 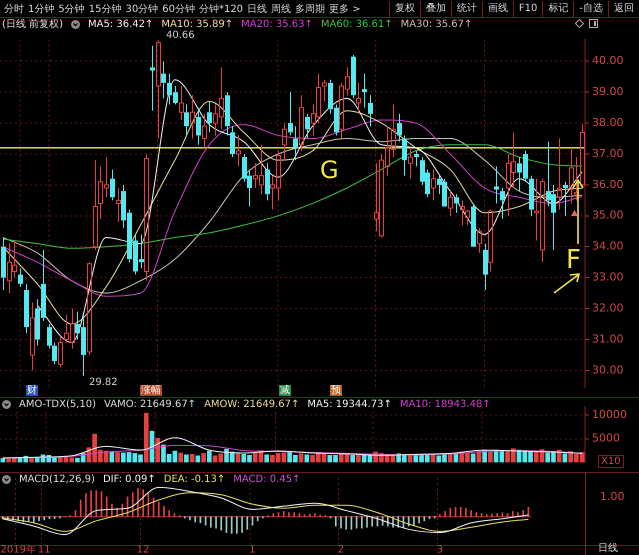 What do you see at coordinates (105, 9) in the screenshot?
I see `text: 15分钟` at bounding box center [105, 9].